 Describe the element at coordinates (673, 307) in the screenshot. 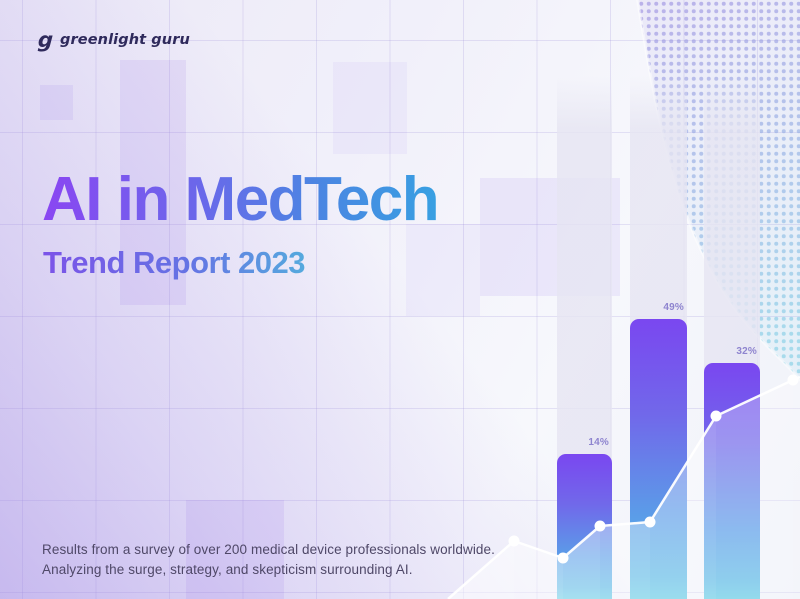

I see `bar-value-label: 49%` at that location.